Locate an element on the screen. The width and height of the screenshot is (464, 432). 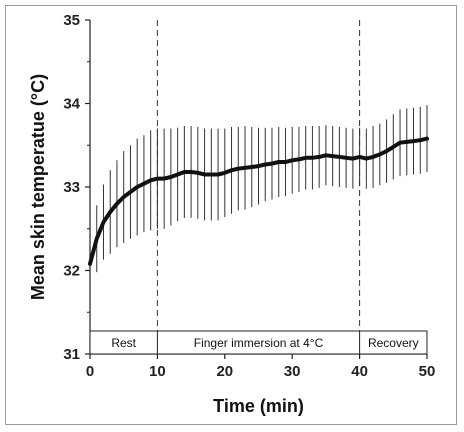
x-tick-label: 40 is located at coordinates (359, 371).